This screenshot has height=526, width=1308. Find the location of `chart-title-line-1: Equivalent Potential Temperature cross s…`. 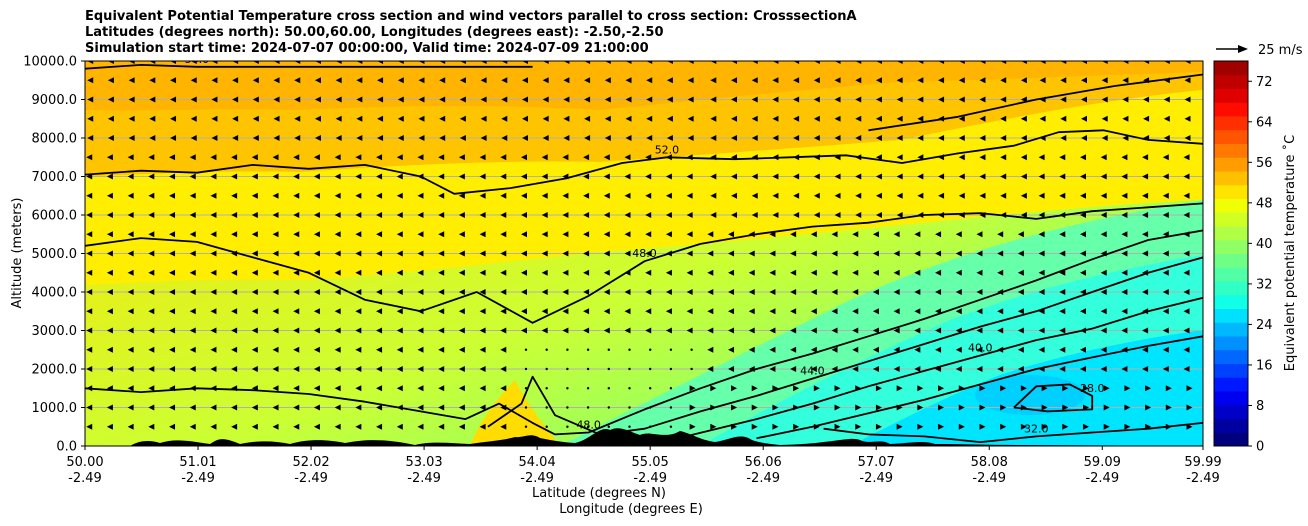

chart-title-line-1: Equivalent Potential Temperature cross s… is located at coordinates (471, 16).